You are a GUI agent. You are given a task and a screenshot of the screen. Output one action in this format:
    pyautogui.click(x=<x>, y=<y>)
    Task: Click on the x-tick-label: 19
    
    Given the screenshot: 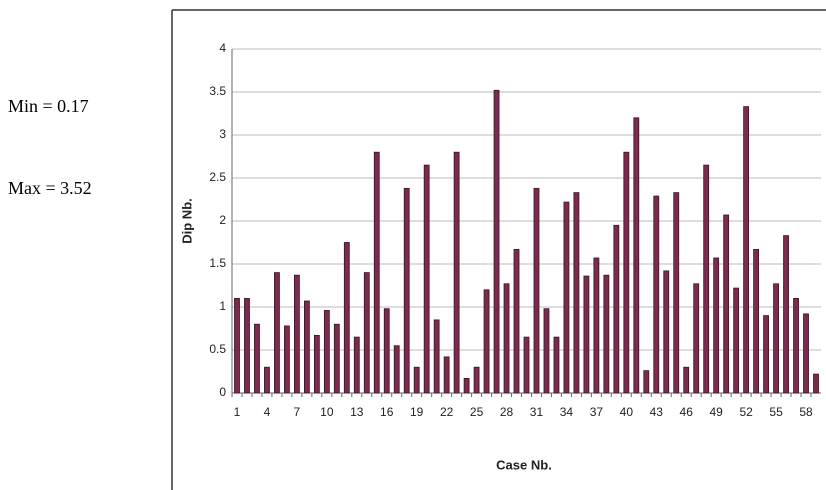 What is the action you would take?
    pyautogui.click(x=417, y=412)
    